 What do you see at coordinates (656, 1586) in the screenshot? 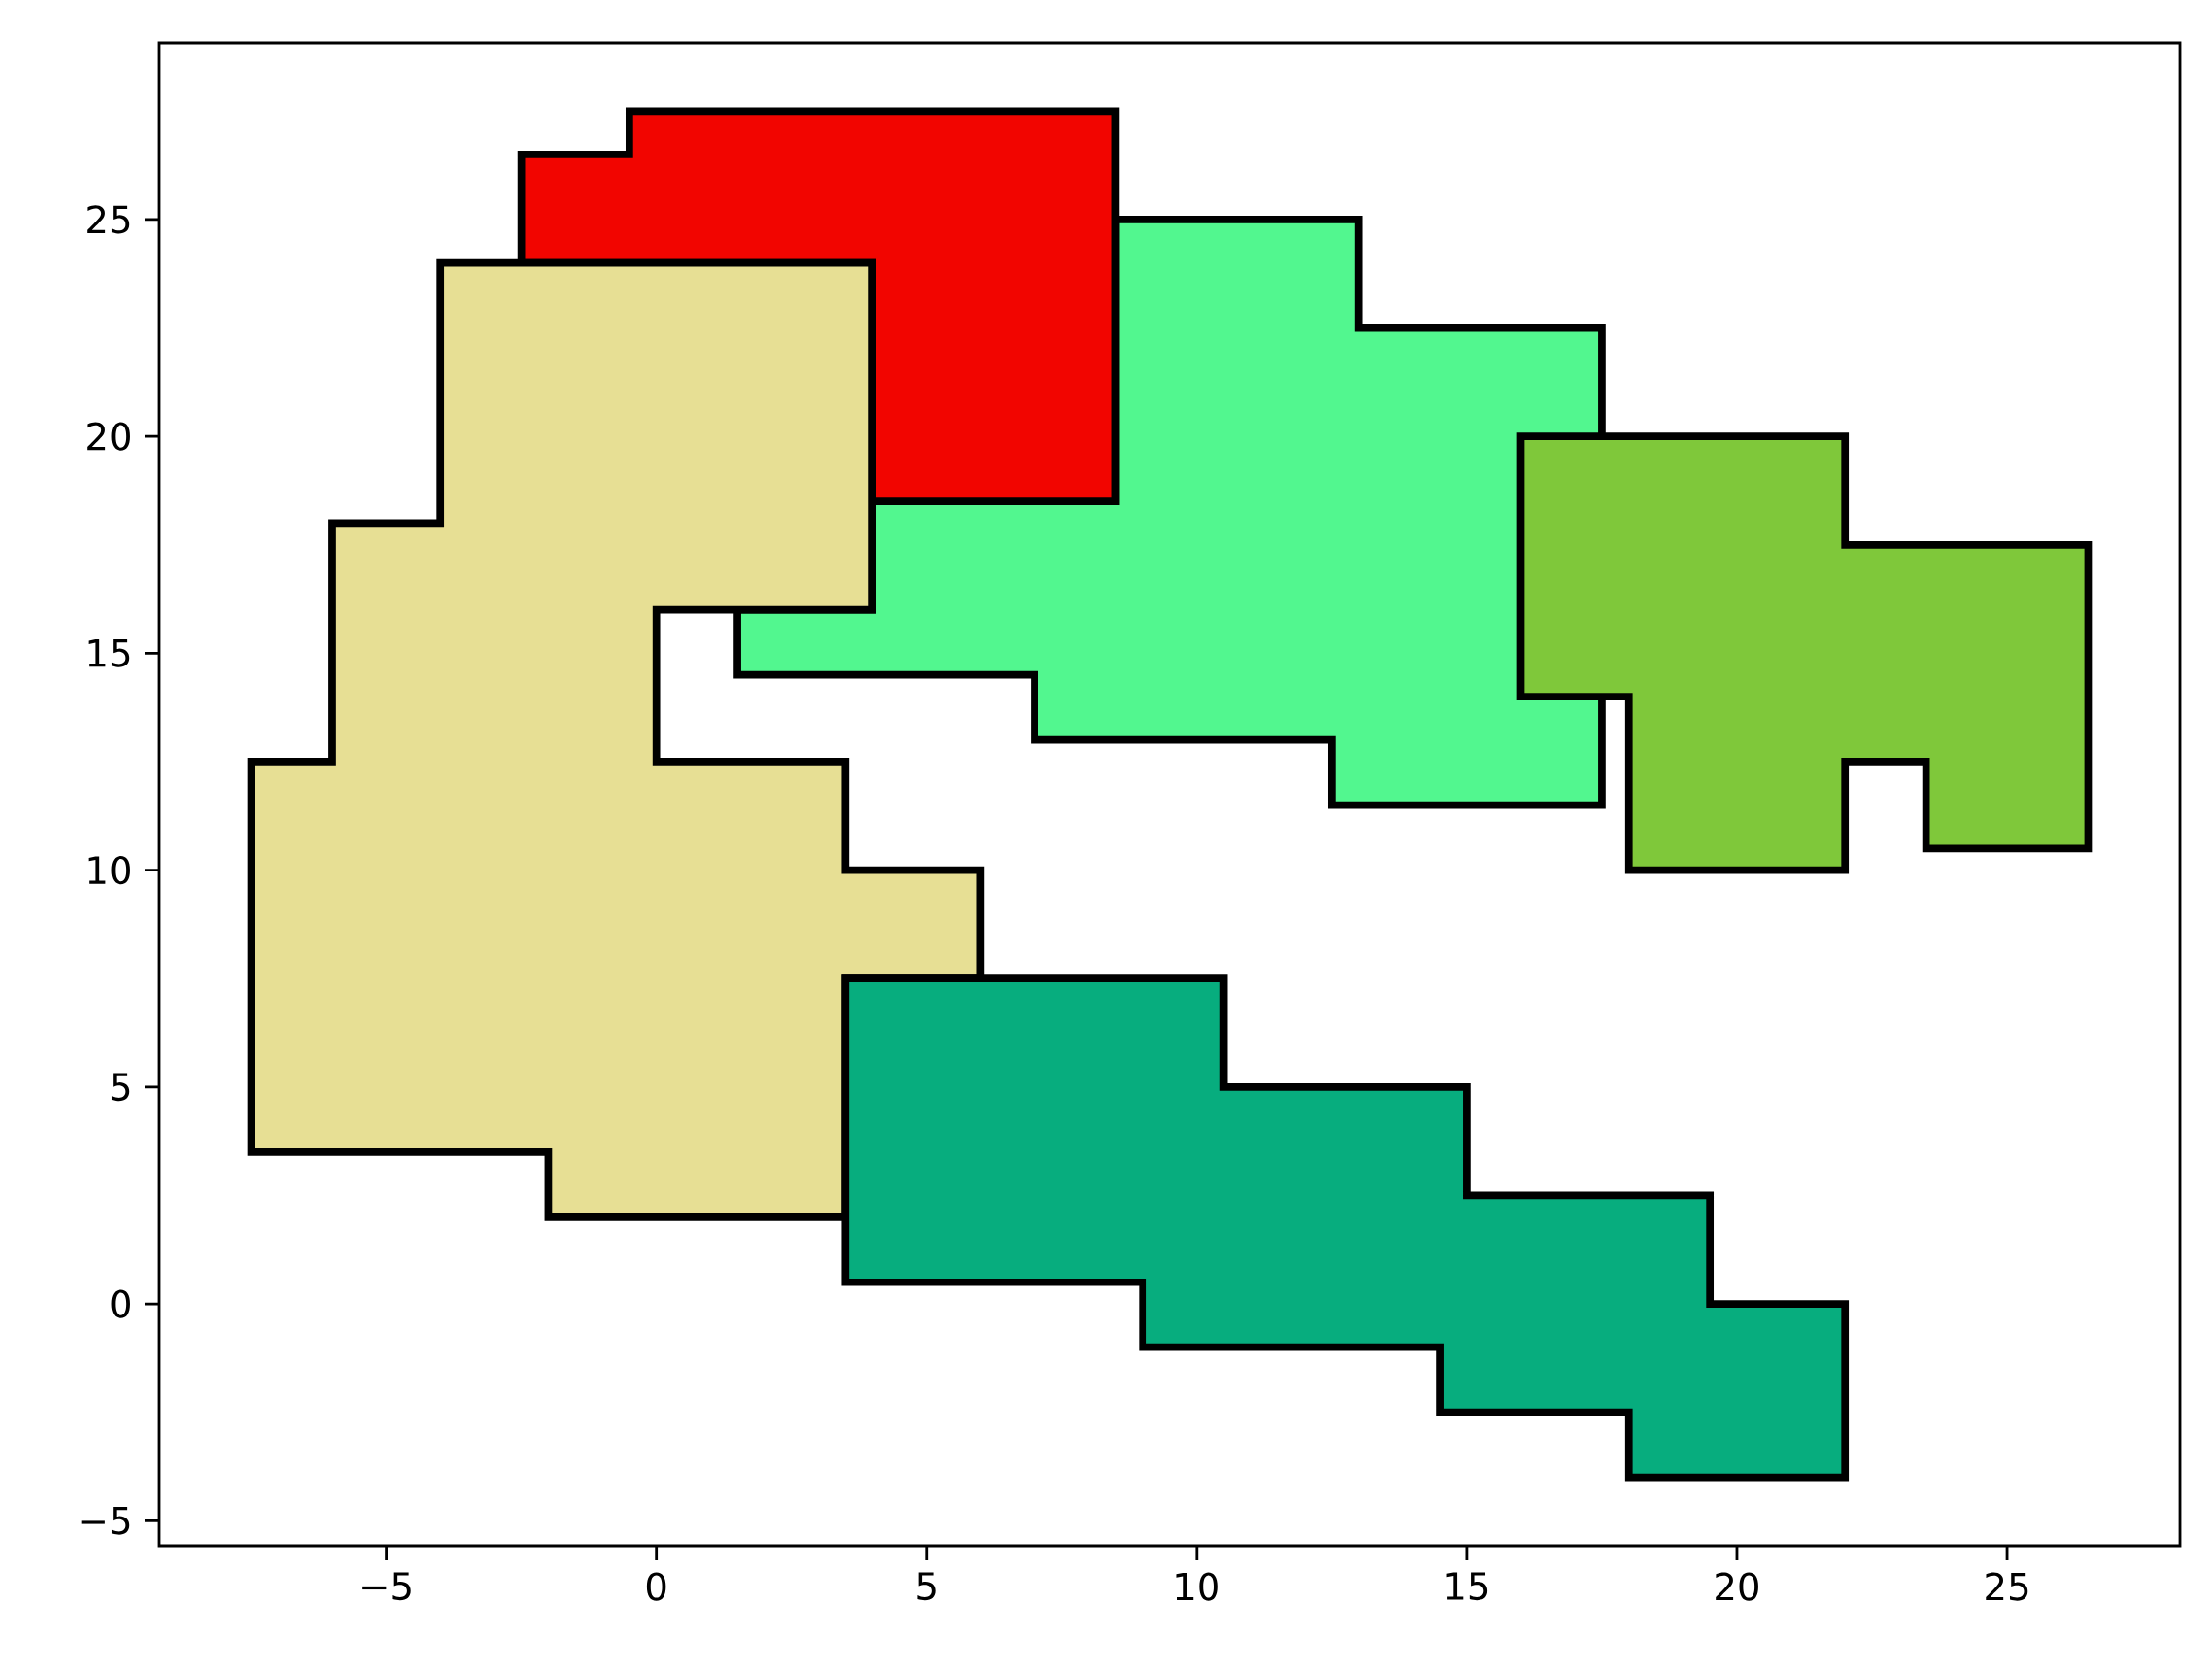
I see `x-tick-label: 0` at bounding box center [656, 1586].